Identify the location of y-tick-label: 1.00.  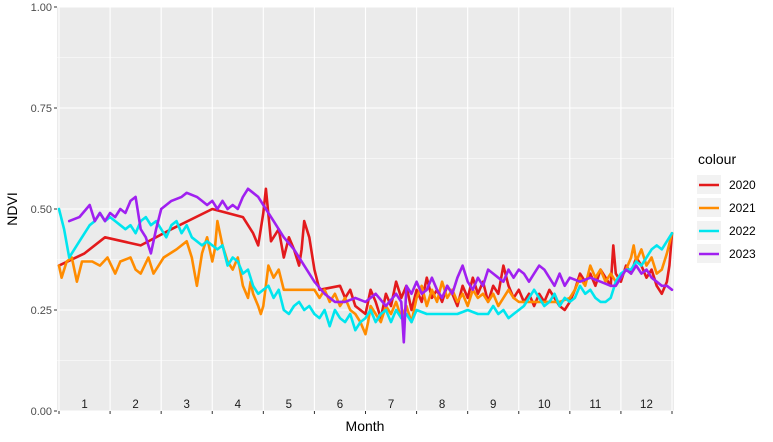
(41, 8).